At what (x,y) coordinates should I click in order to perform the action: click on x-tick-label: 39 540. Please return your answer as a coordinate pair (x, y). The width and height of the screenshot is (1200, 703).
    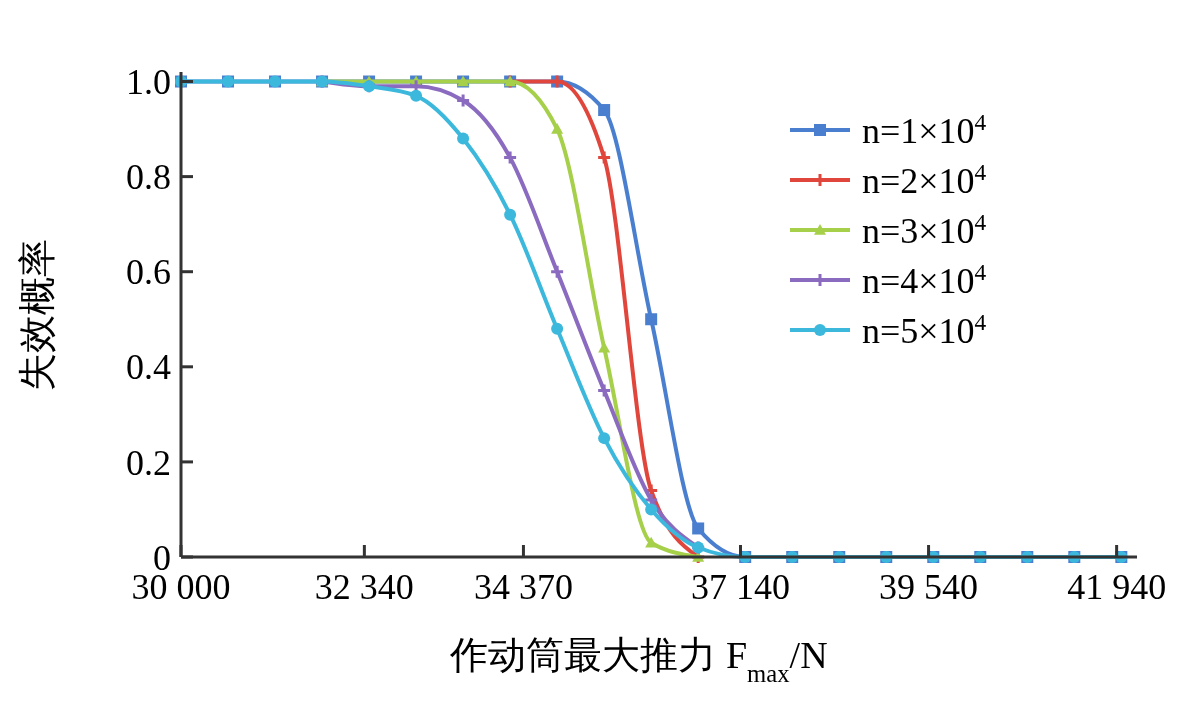
    Looking at the image, I should click on (929, 587).